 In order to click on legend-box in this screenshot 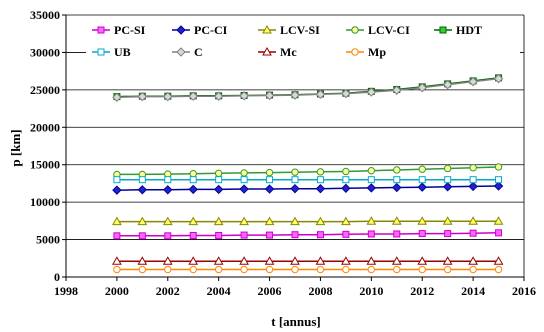, I will do `click(303, 40)`.